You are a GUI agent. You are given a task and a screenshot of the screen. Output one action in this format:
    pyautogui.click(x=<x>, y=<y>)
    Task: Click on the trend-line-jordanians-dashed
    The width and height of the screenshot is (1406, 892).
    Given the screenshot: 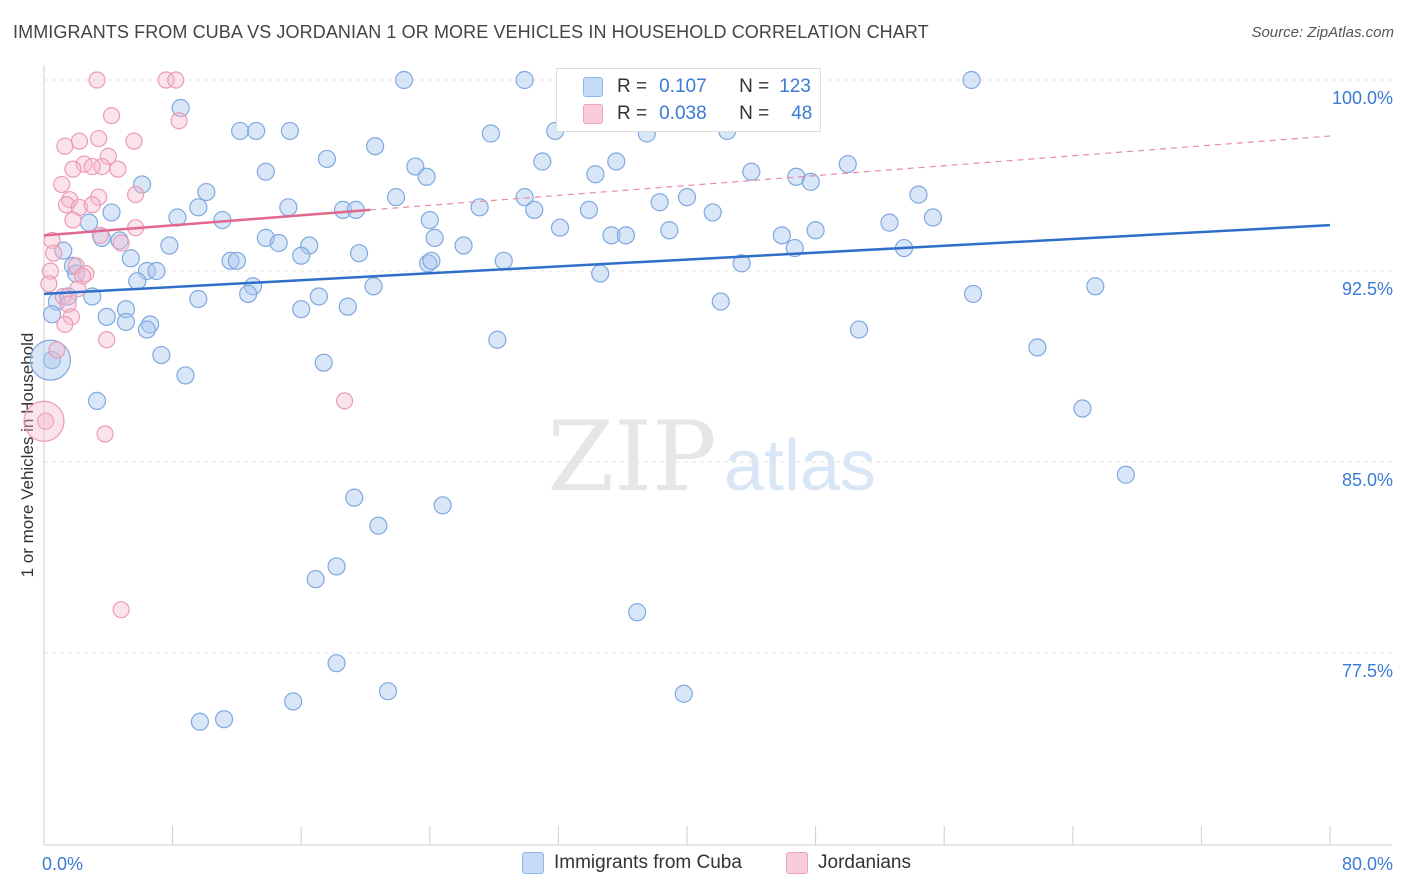 What is the action you would take?
    pyautogui.click(x=850, y=173)
    